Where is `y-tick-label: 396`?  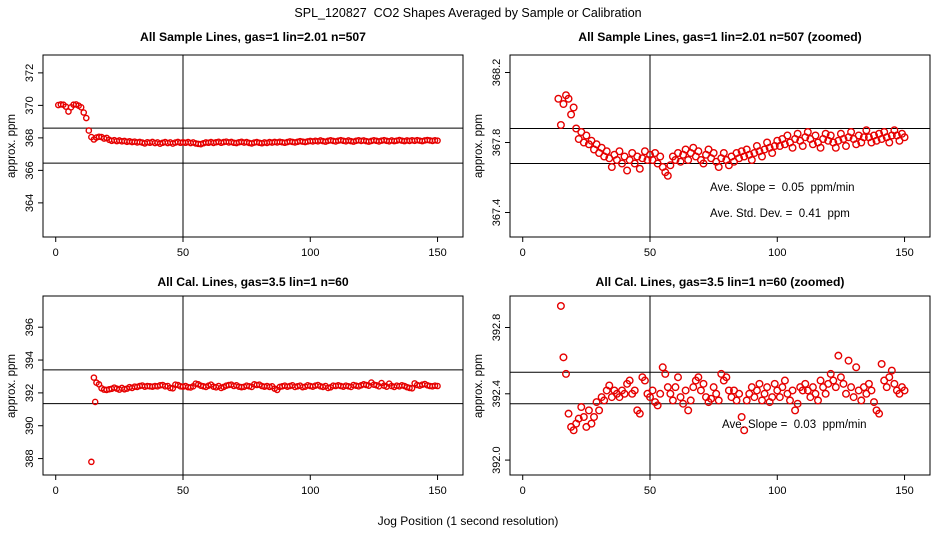
y-tick-label: 396 is located at coordinates (30, 327).